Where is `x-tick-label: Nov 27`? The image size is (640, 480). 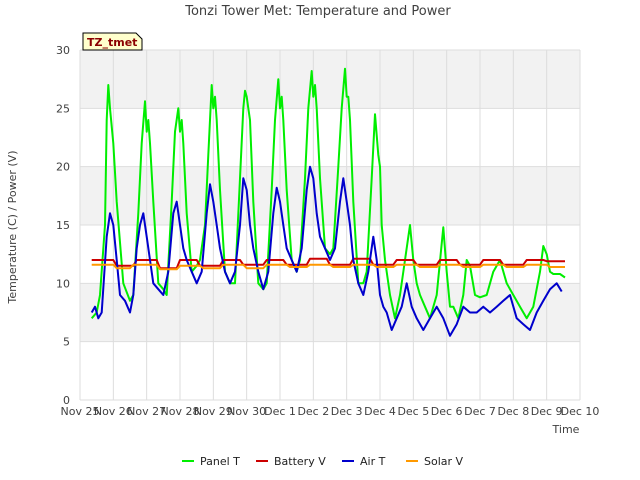 x-tick-label: Nov 27 is located at coordinates (146, 411).